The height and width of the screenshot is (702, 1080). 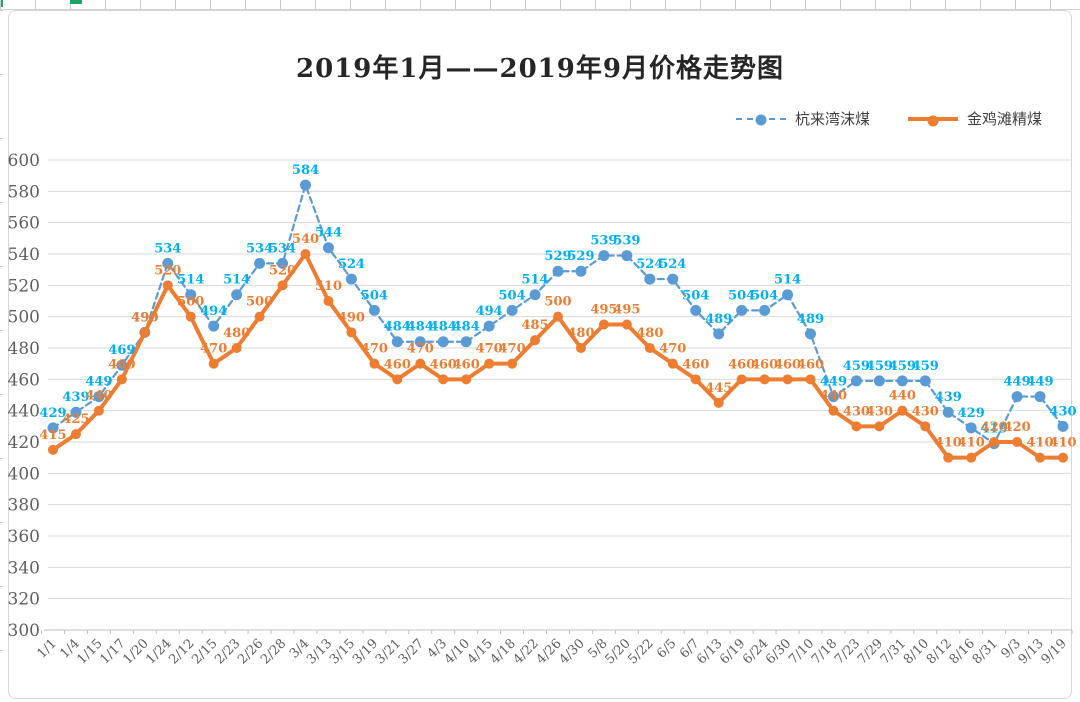 I want to click on data-point-label: 489, so click(x=718, y=319).